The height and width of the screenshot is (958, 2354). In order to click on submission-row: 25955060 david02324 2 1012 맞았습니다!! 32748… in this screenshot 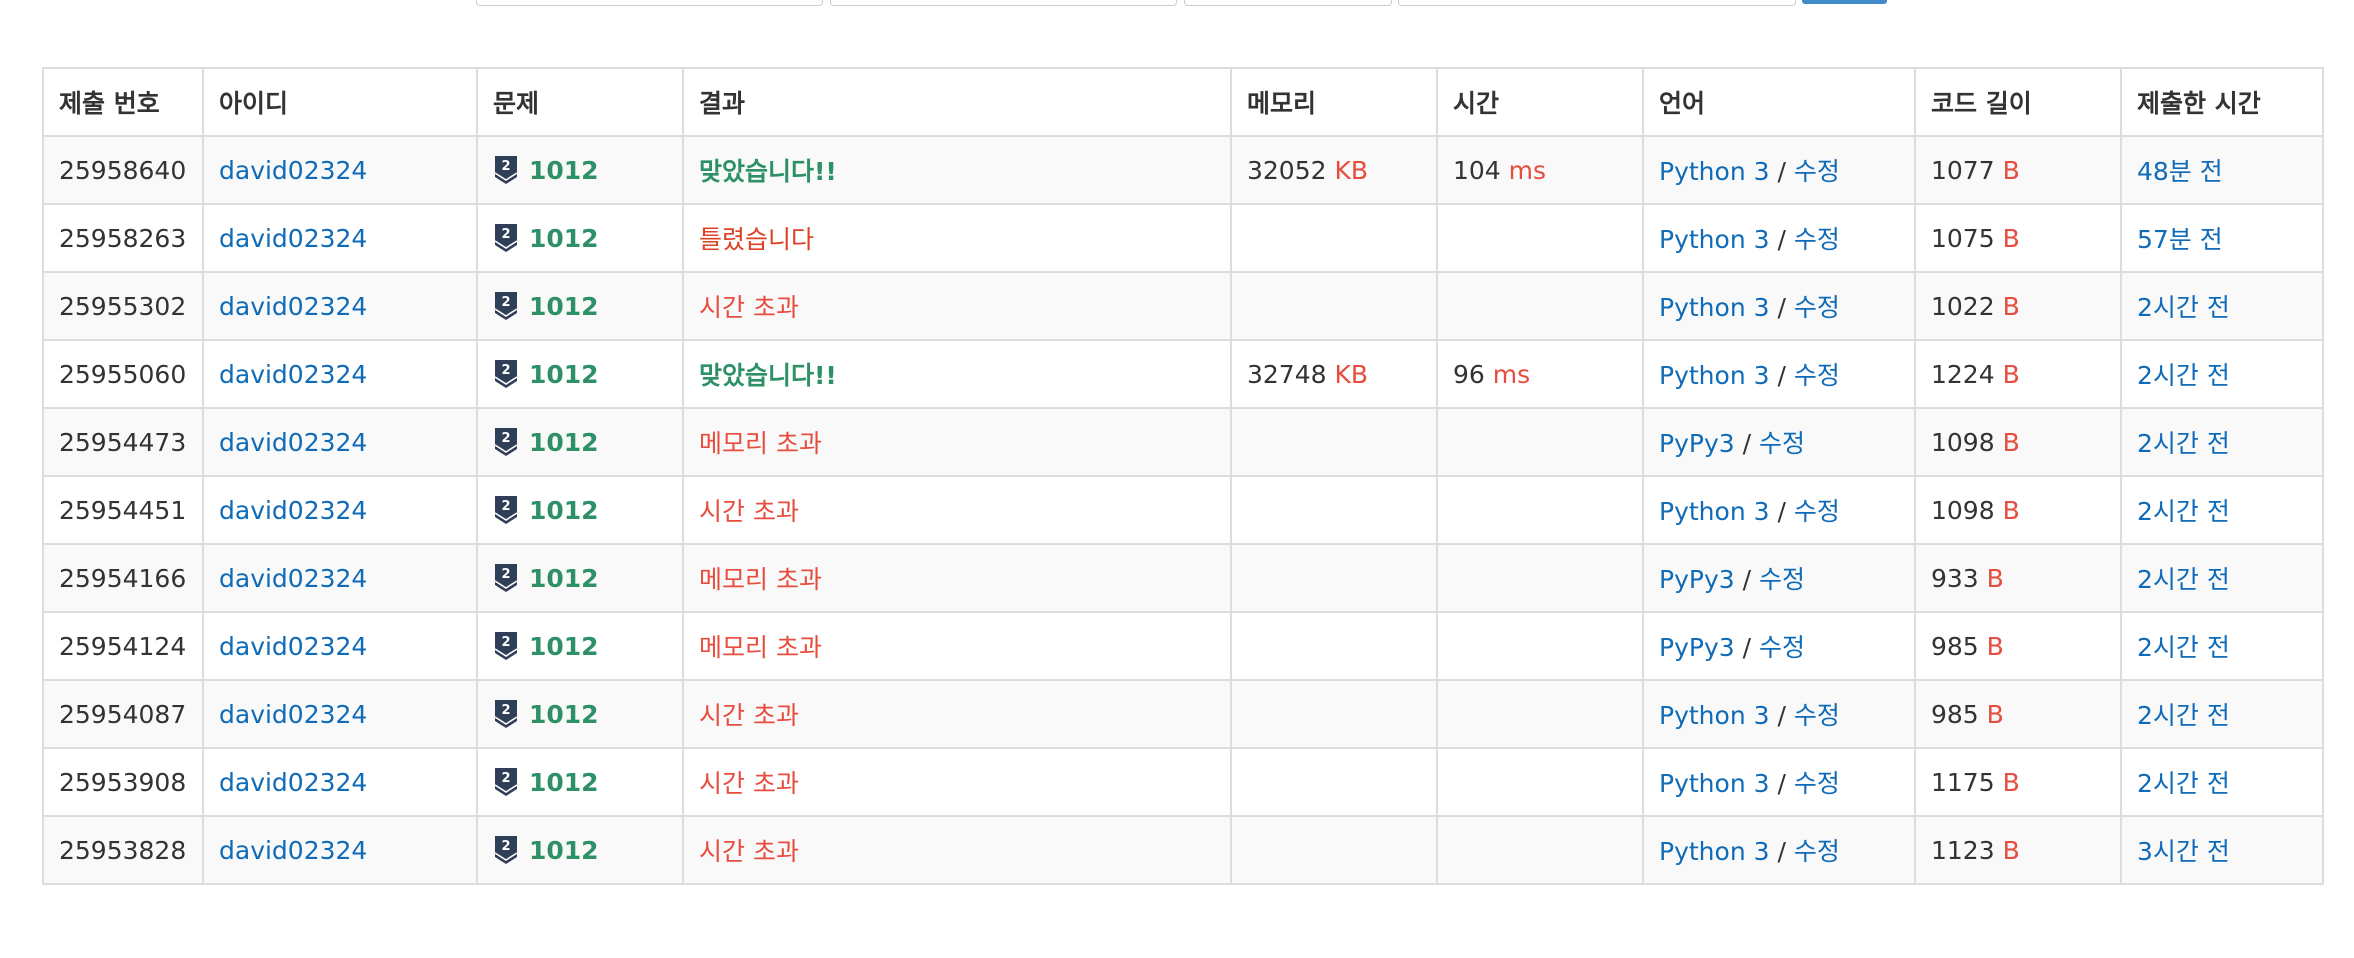, I will do `click(1183, 374)`.